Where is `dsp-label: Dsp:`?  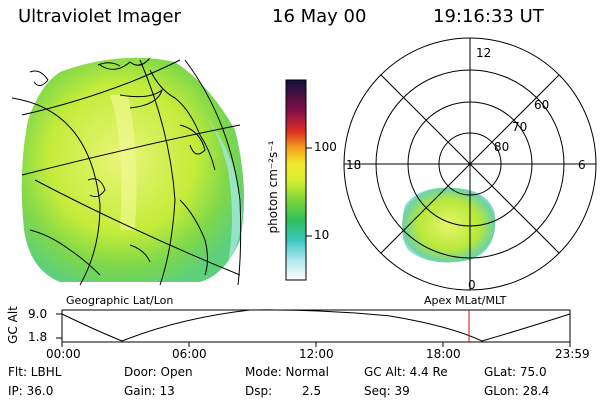 dsp-label: Dsp: is located at coordinates (259, 391).